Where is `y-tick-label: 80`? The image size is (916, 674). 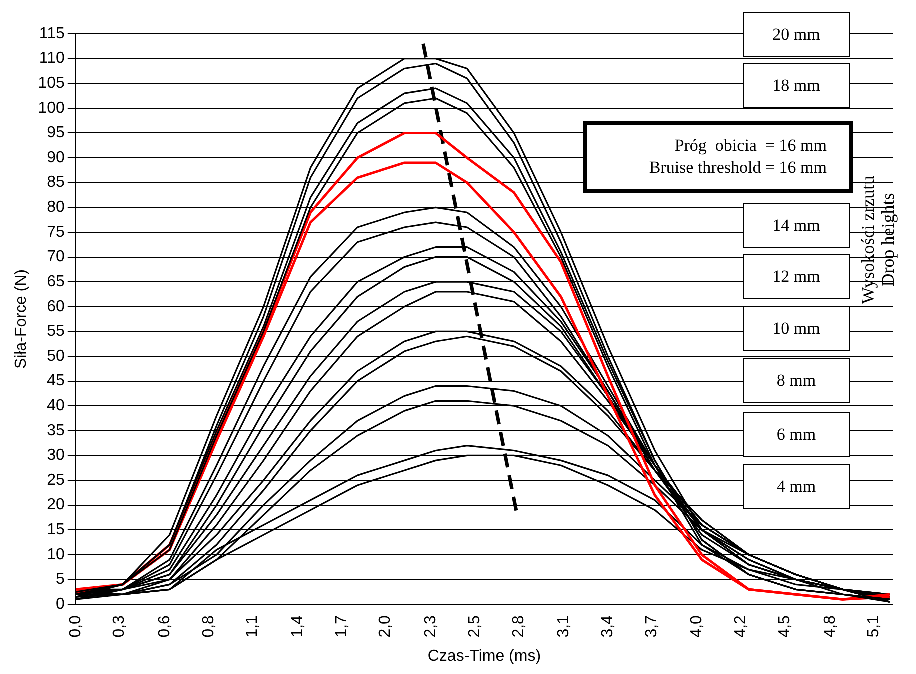 y-tick-label: 80 is located at coordinates (56, 207).